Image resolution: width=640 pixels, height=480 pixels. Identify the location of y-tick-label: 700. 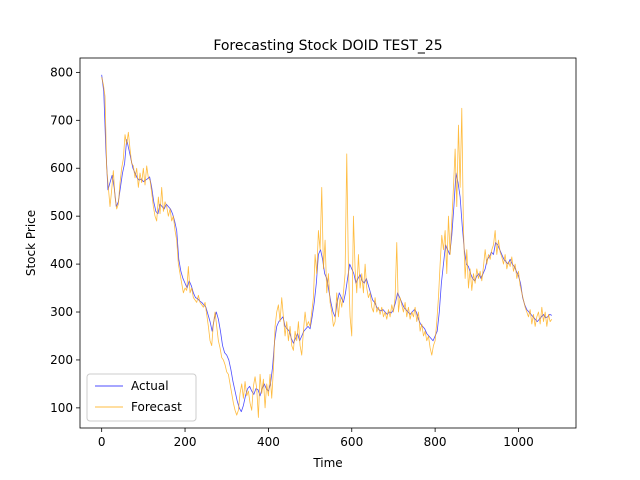
(61, 120).